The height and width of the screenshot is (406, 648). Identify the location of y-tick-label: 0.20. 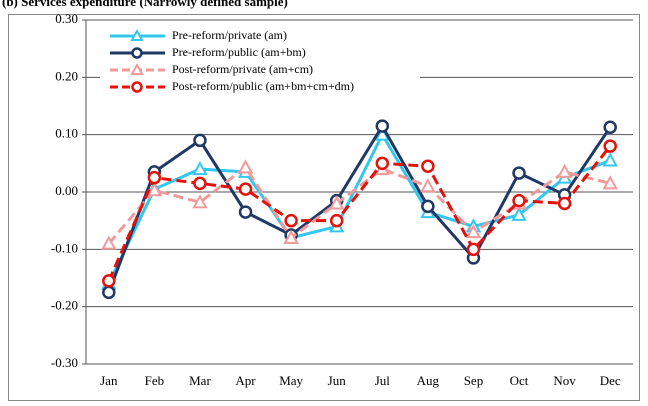
(66, 75).